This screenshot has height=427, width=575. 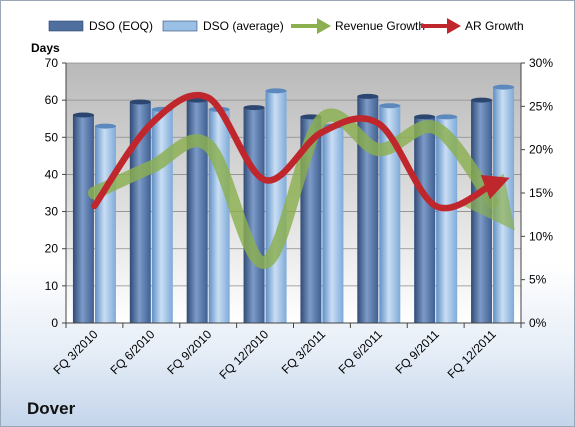 I want to click on x-tick-label: FQ 9/2010, so click(x=189, y=352).